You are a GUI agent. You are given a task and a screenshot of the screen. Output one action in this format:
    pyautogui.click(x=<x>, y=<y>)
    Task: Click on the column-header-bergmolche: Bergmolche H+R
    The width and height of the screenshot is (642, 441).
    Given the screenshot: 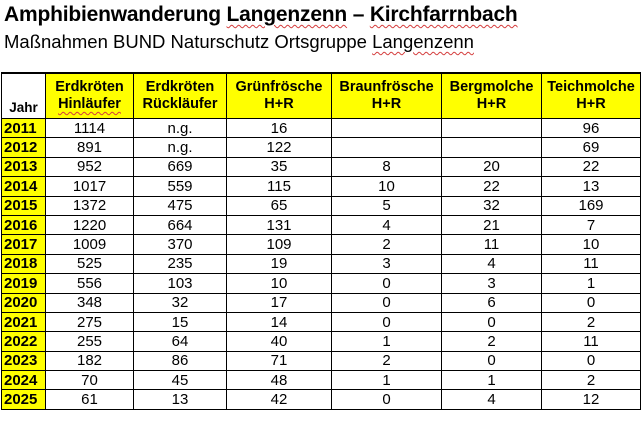 What is the action you would take?
    pyautogui.click(x=491, y=95)
    